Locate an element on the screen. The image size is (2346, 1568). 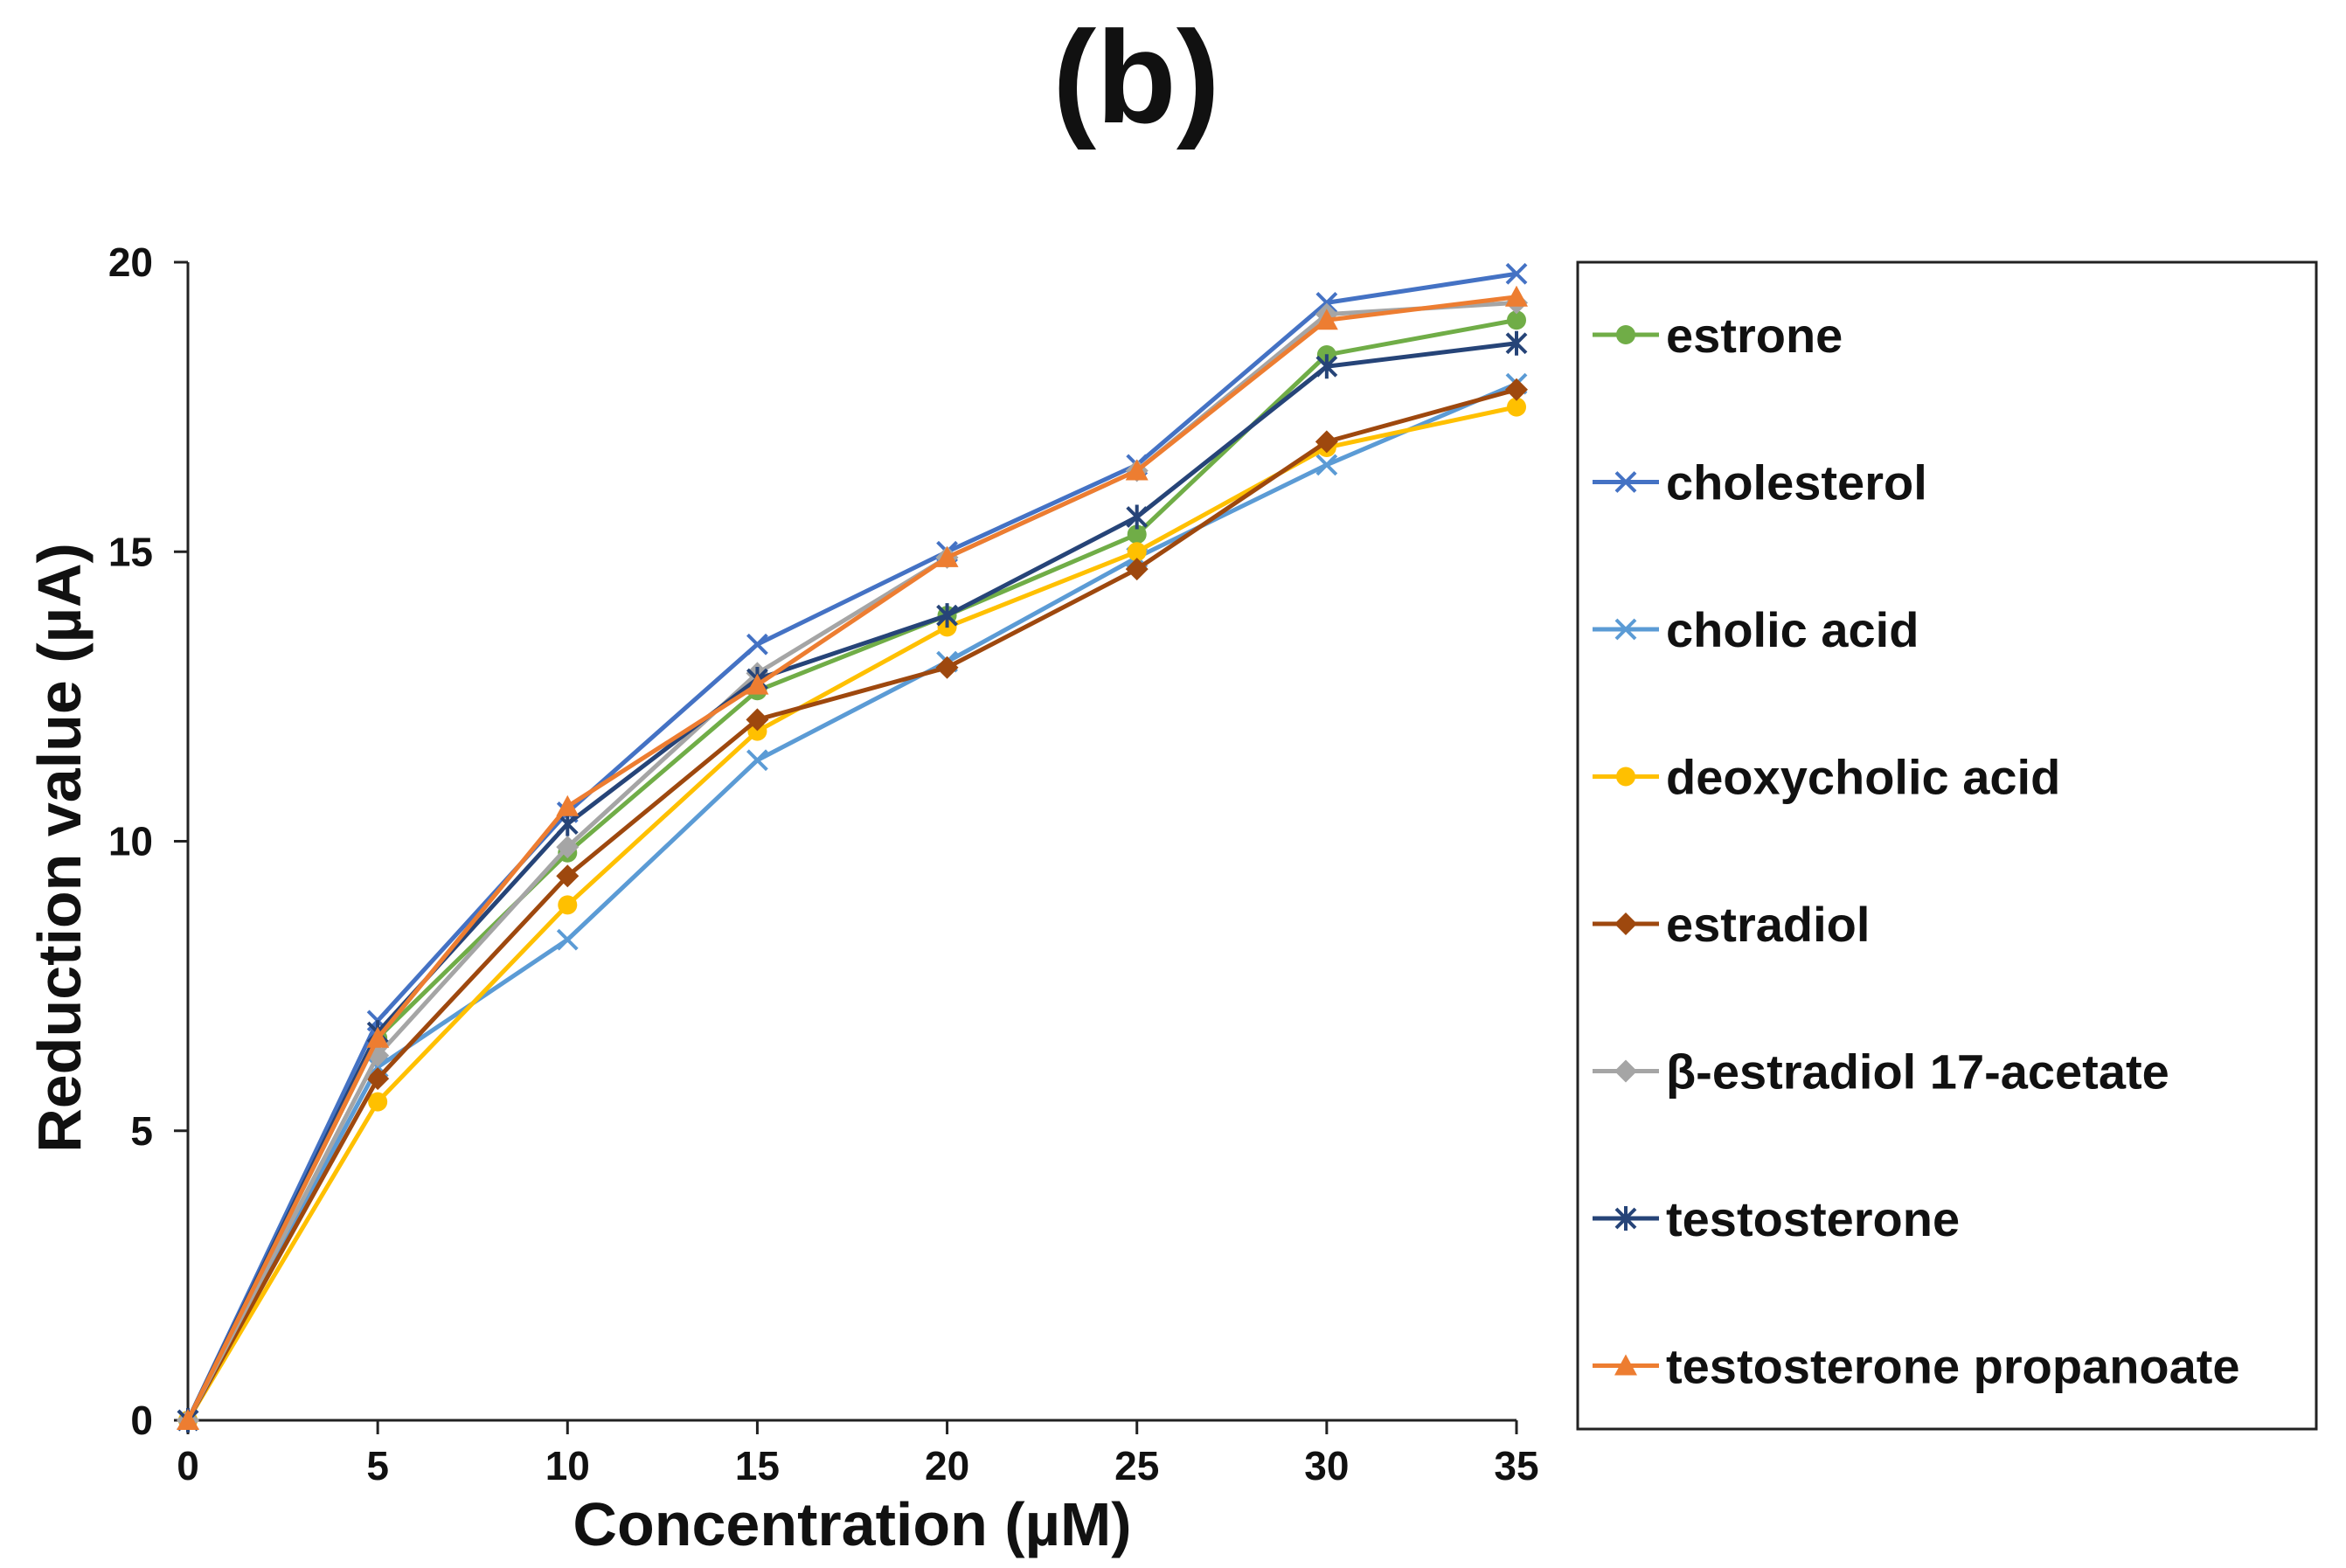
legend-item-testosterone: testosterone is located at coordinates (1776, 1219).